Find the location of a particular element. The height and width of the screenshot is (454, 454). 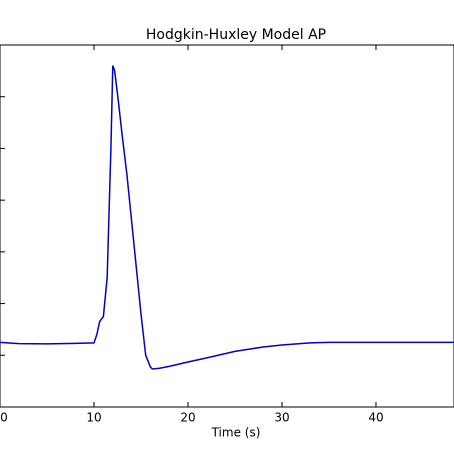

x-tick-label: 40 is located at coordinates (375, 418).